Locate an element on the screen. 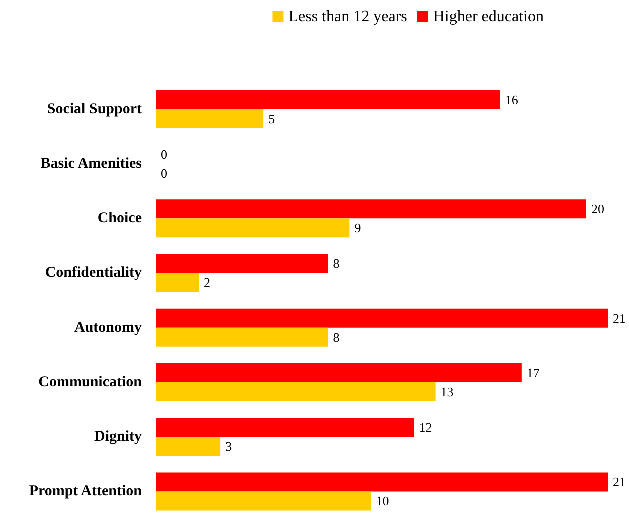 This screenshot has height=519, width=629. data-label: 9 is located at coordinates (358, 228).